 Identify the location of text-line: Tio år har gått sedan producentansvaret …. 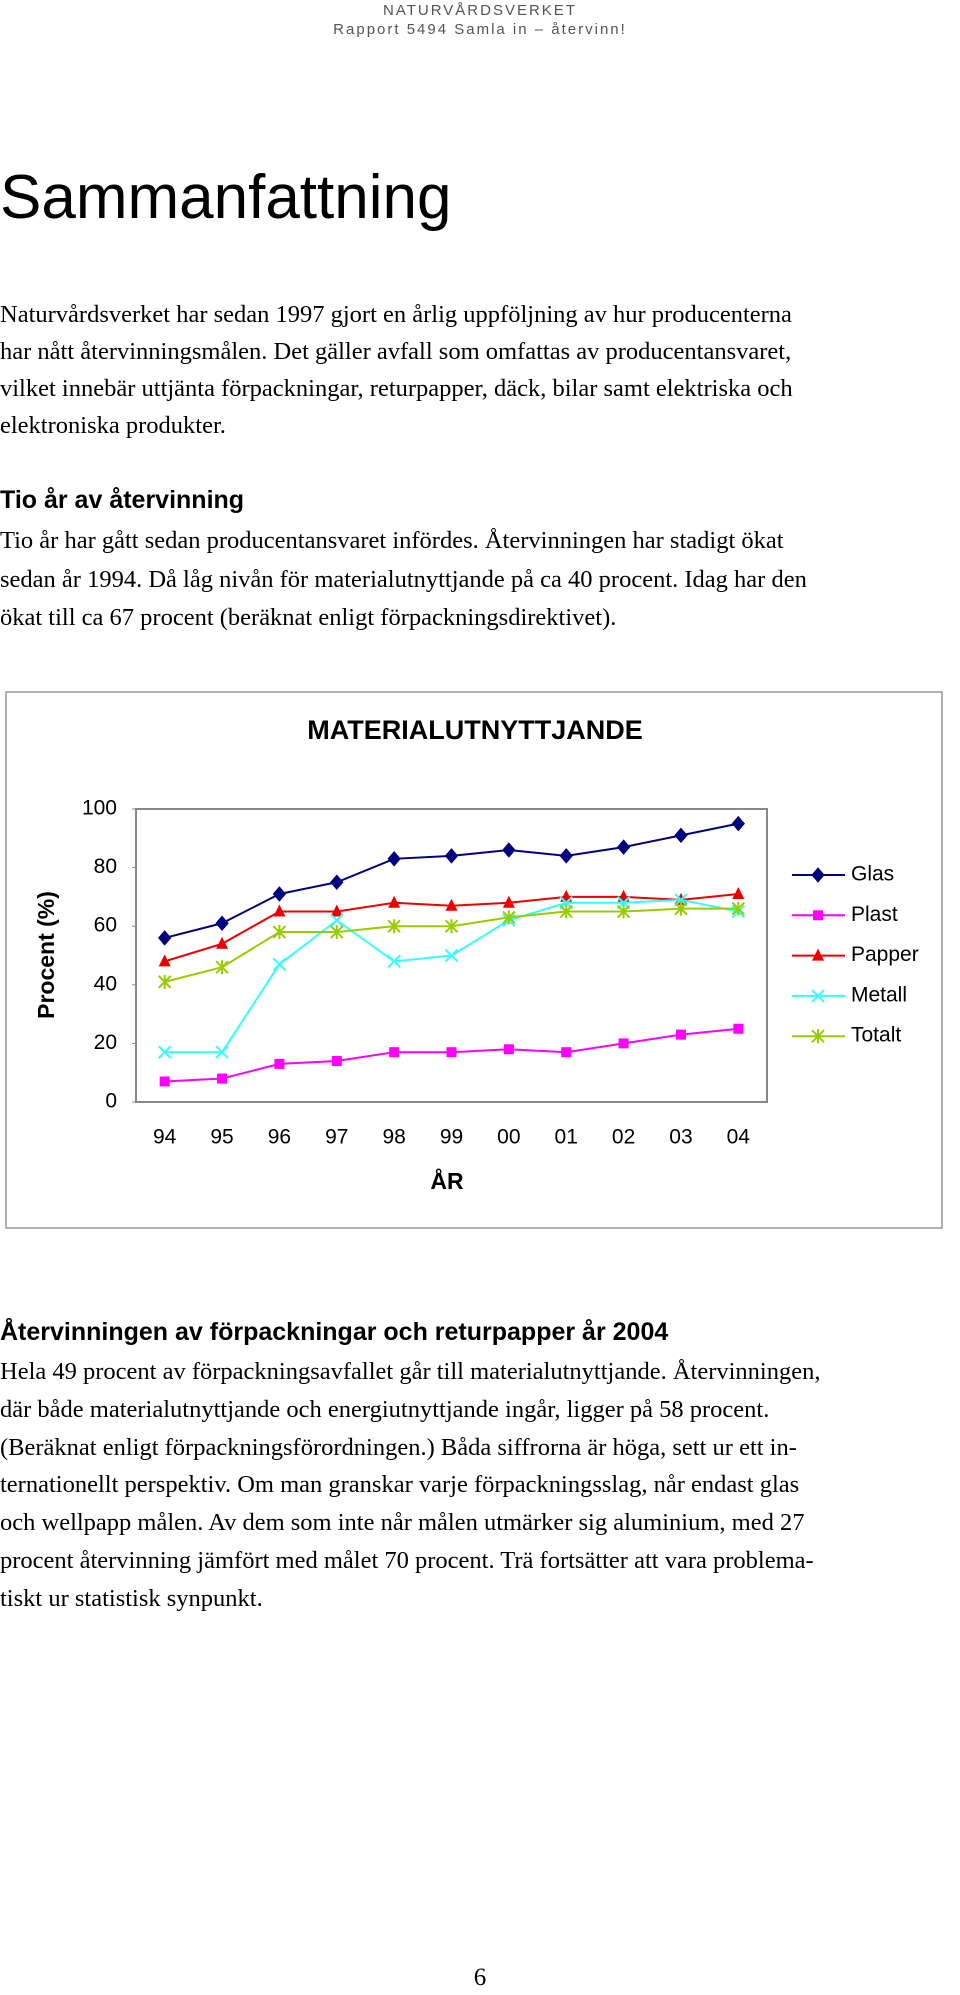
(392, 540).